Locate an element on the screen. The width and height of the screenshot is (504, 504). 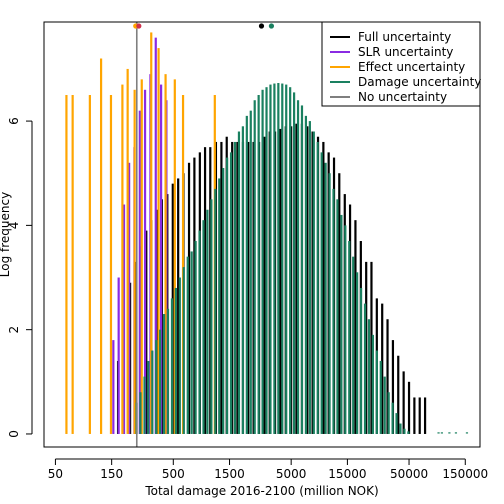
y-axis-label: Log frequency is located at coordinates (6, 234).